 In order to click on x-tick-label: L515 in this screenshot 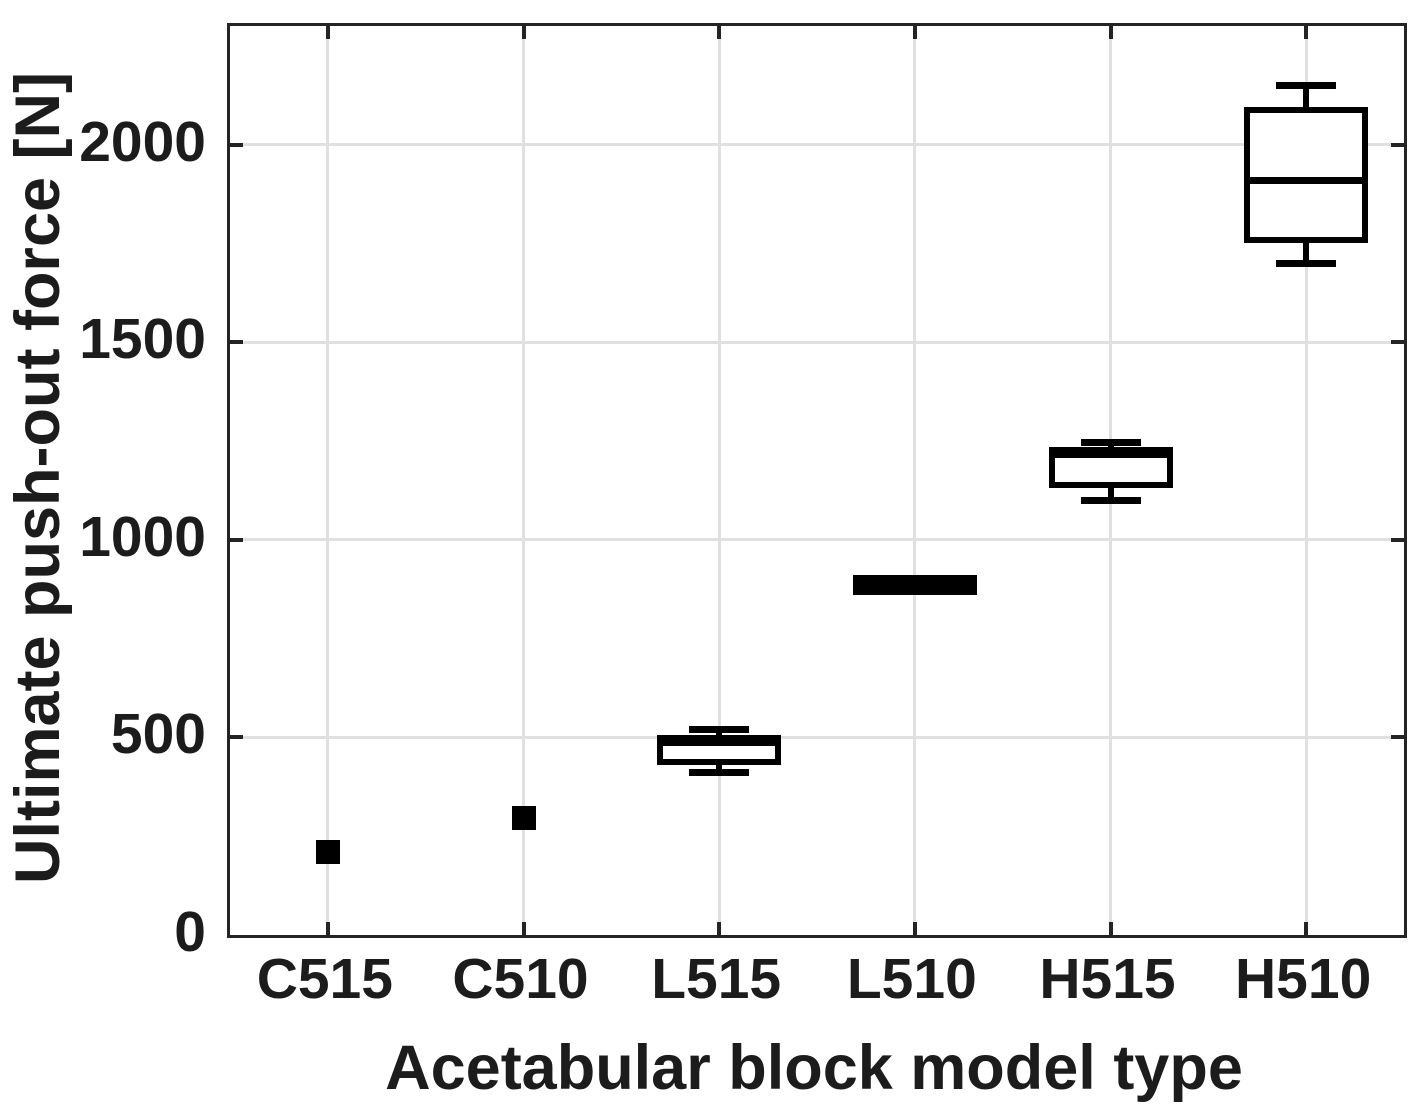, I will do `click(716, 979)`.